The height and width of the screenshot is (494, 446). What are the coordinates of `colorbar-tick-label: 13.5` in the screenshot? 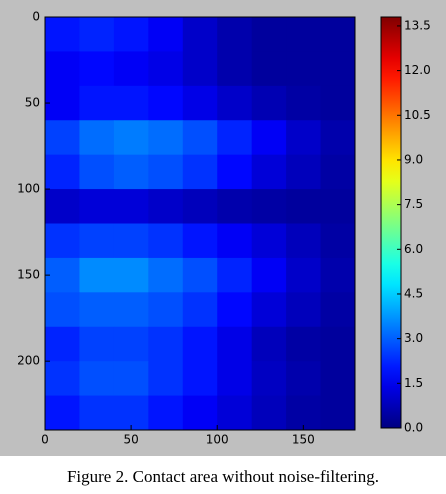 It's located at (417, 25).